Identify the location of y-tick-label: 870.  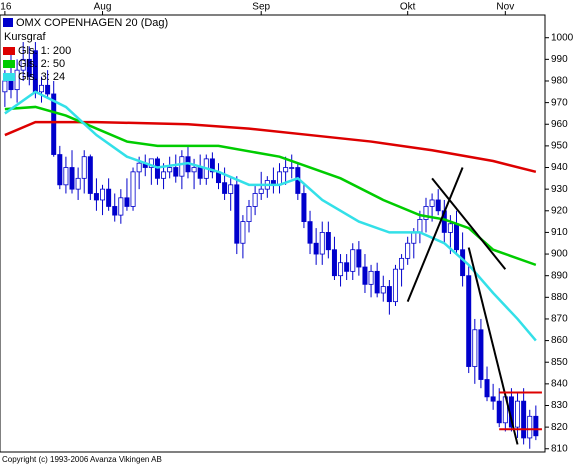
(559, 319).